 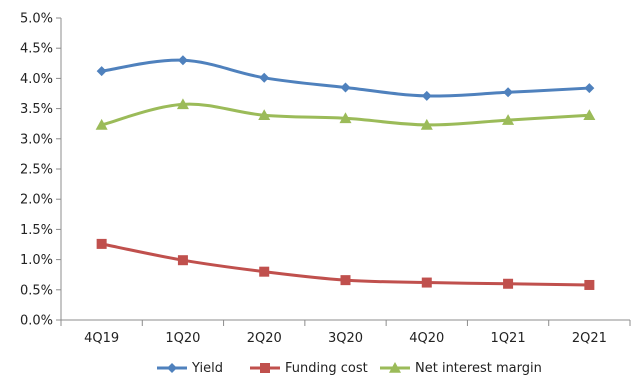 I want to click on y-tick-label: 0.5%, so click(x=36, y=290).